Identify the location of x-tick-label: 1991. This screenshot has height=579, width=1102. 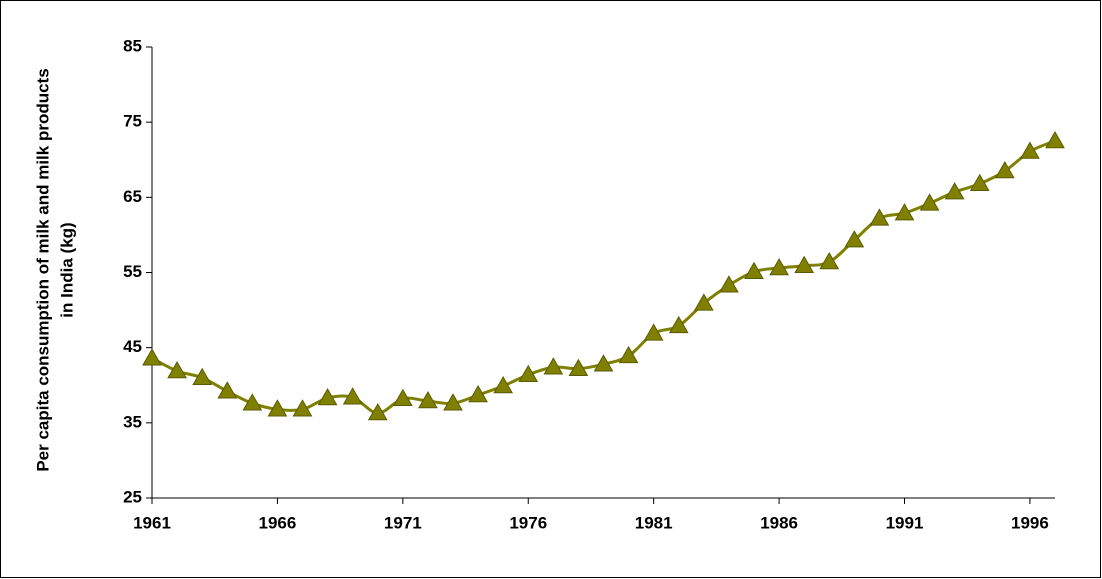
(905, 522).